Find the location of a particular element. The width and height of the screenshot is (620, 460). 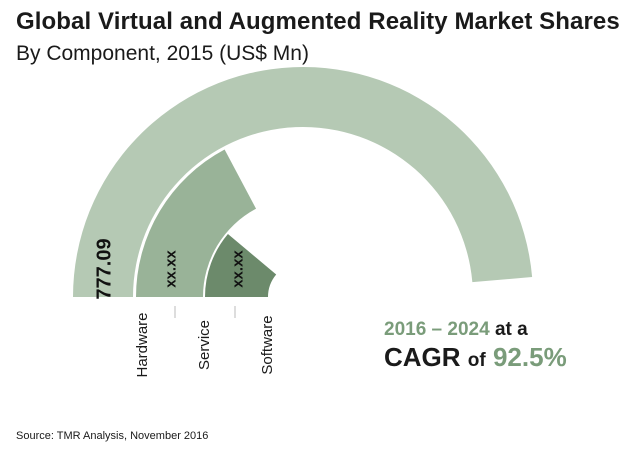

category-label-software: Software is located at coordinates (267, 344).